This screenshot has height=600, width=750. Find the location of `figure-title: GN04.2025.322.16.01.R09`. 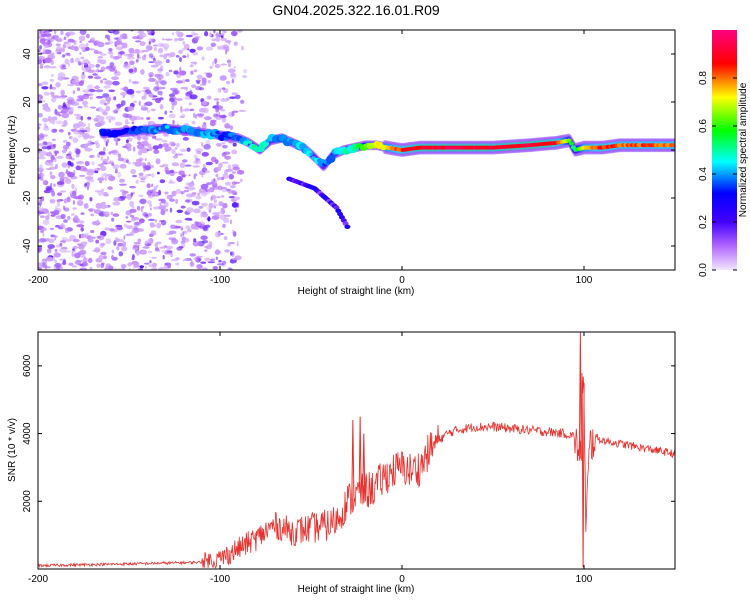

figure-title: GN04.2025.322.16.01.R09 is located at coordinates (356, 10).